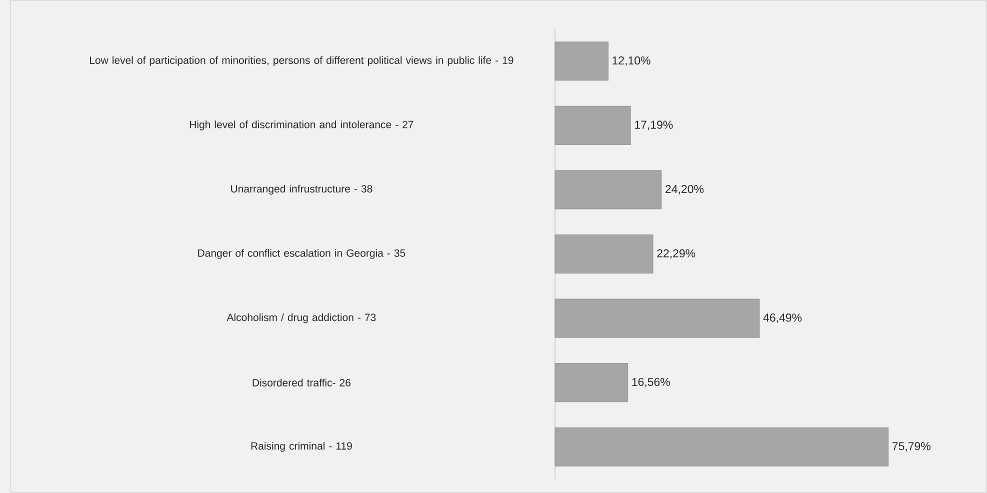  What do you see at coordinates (654, 125) in the screenshot?
I see `data-label: 17,19%` at bounding box center [654, 125].